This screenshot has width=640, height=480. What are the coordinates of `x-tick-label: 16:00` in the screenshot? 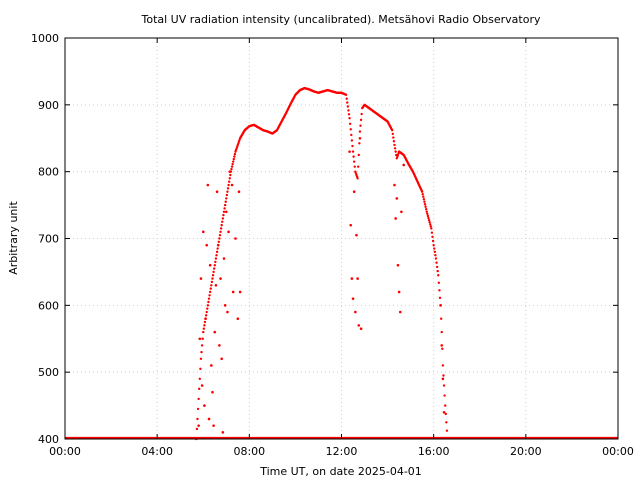 It's located at (434, 451).